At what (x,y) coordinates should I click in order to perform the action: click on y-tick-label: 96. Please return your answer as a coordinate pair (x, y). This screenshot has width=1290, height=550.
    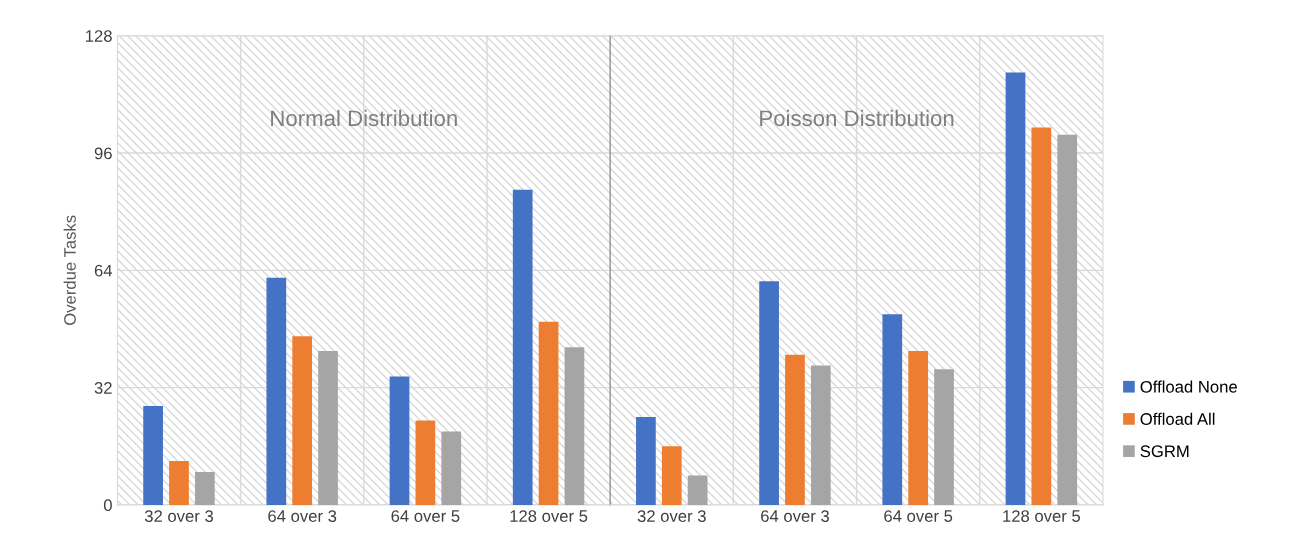
    Looking at the image, I should click on (103, 153).